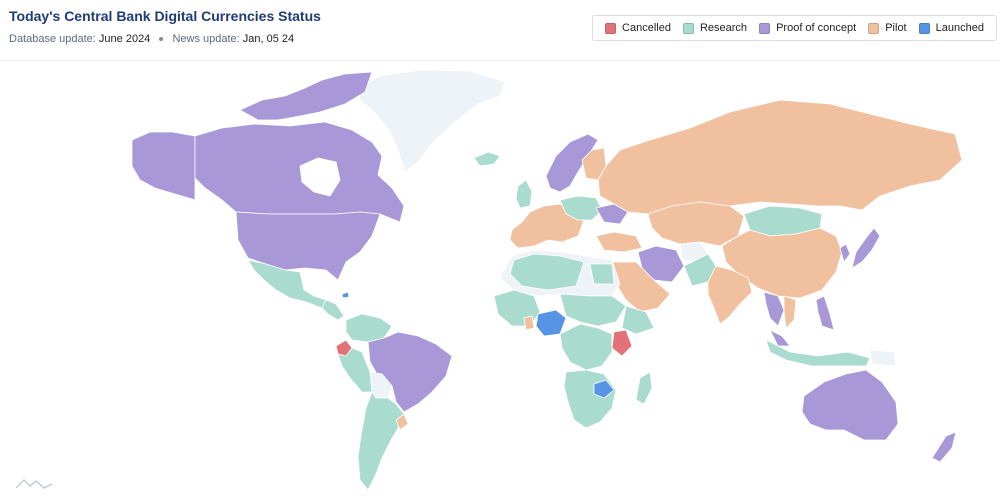  Describe the element at coordinates (402, 422) in the screenshot. I see `region-uruguay` at that location.